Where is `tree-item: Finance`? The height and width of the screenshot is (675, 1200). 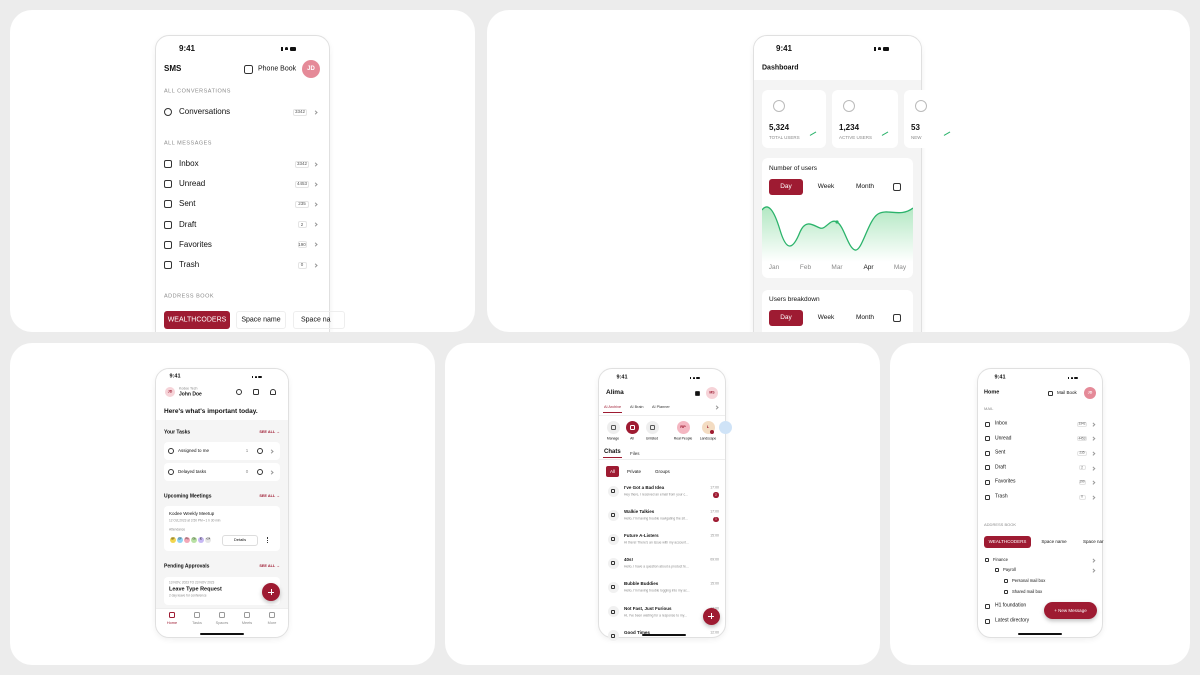 tree-item: Finance is located at coordinates (1000, 559).